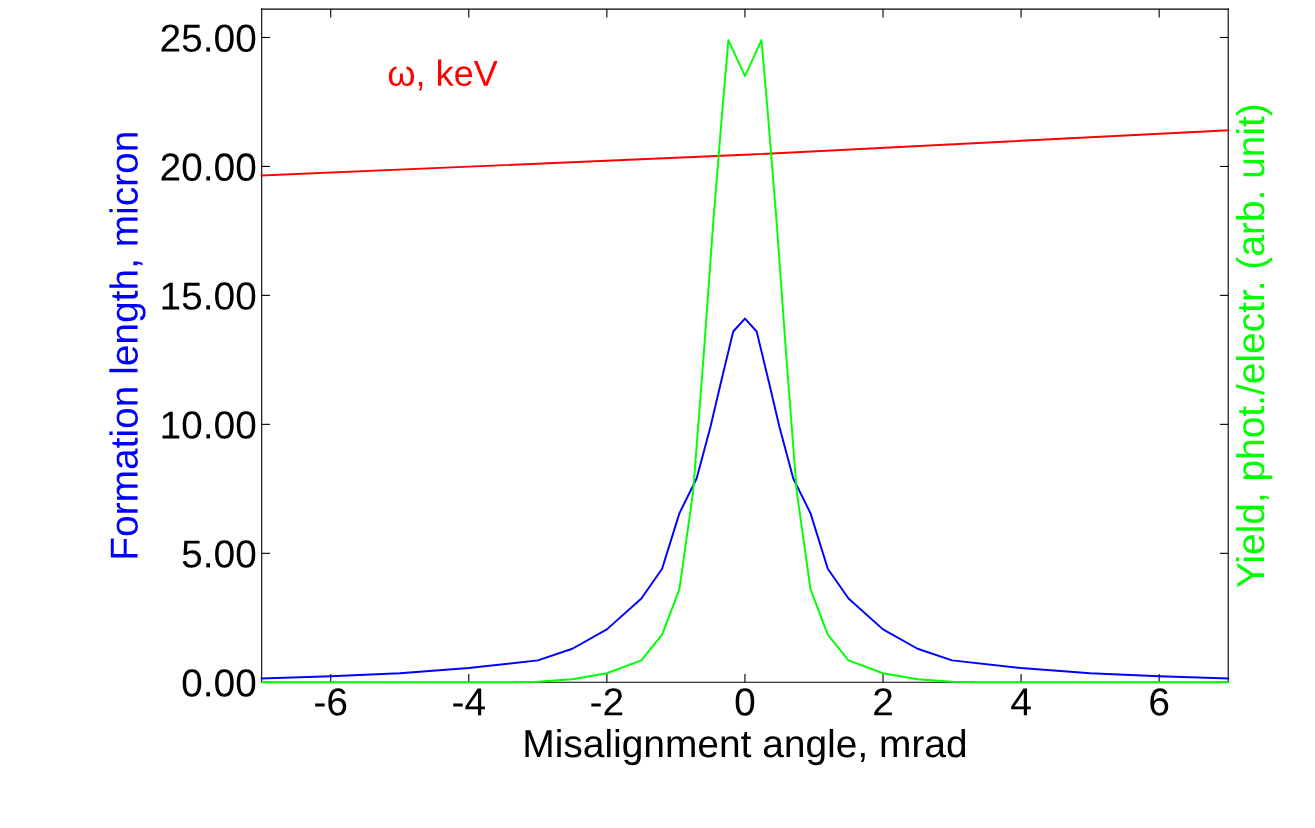 The height and width of the screenshot is (828, 1315). What do you see at coordinates (607, 702) in the screenshot?
I see `x-tick-label: -2` at bounding box center [607, 702].